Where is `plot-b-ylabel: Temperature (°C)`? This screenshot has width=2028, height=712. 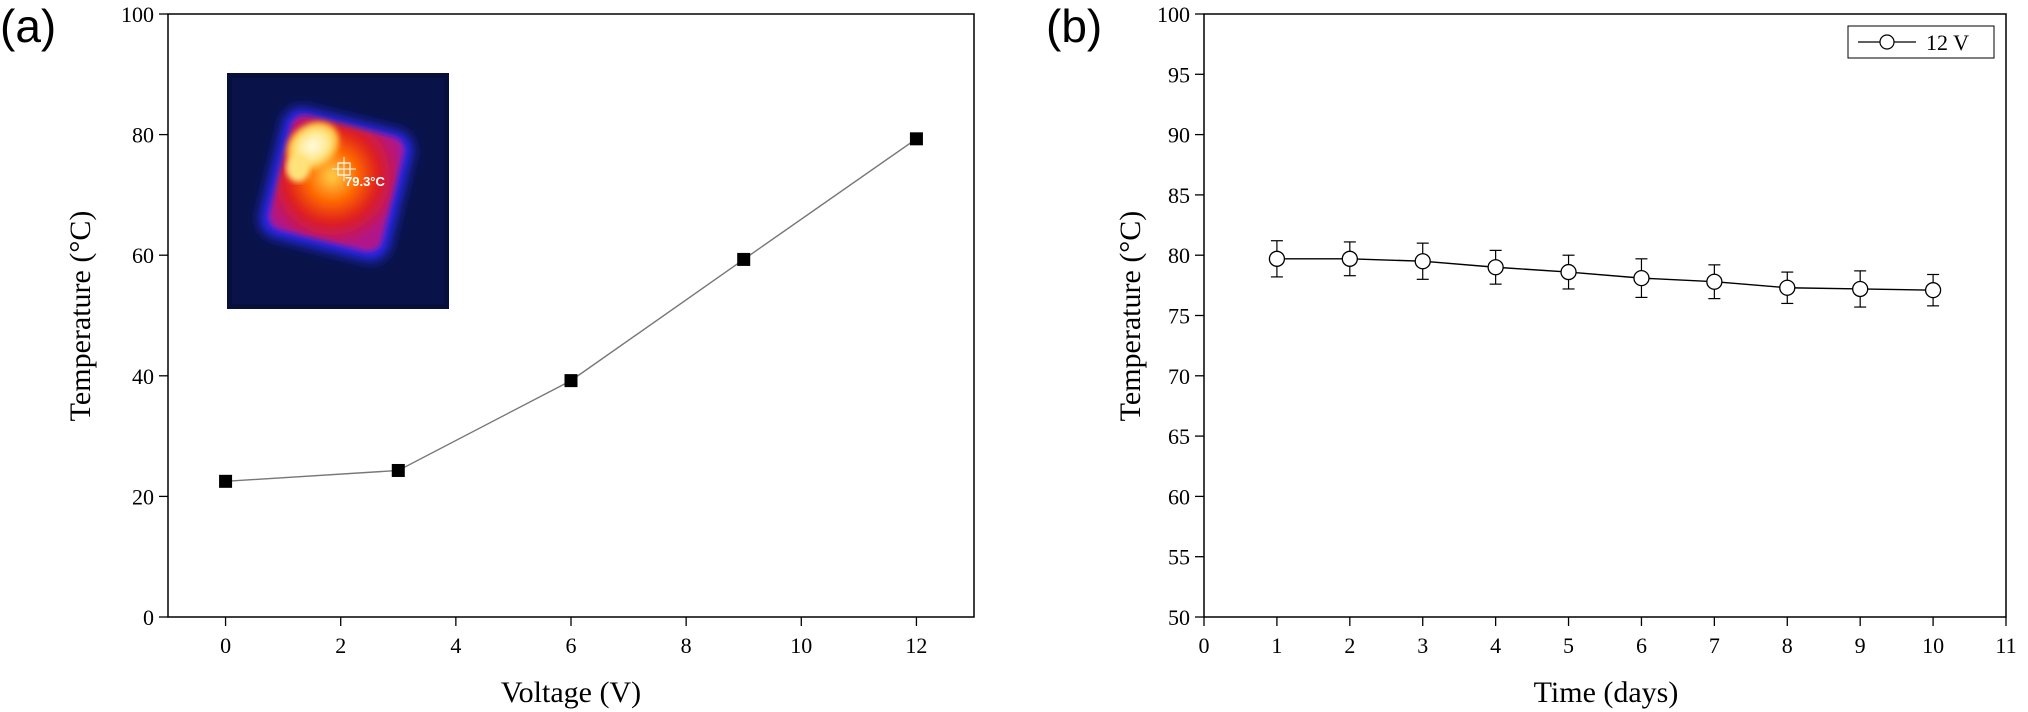
plot-b-ylabel: Temperature (°C) is located at coordinates (1130, 316).